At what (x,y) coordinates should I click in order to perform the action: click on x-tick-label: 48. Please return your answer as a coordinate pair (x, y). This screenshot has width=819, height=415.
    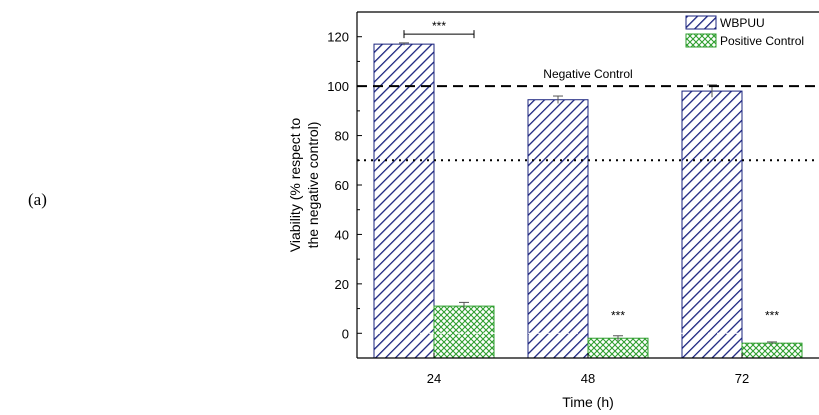
    Looking at the image, I should click on (588, 378).